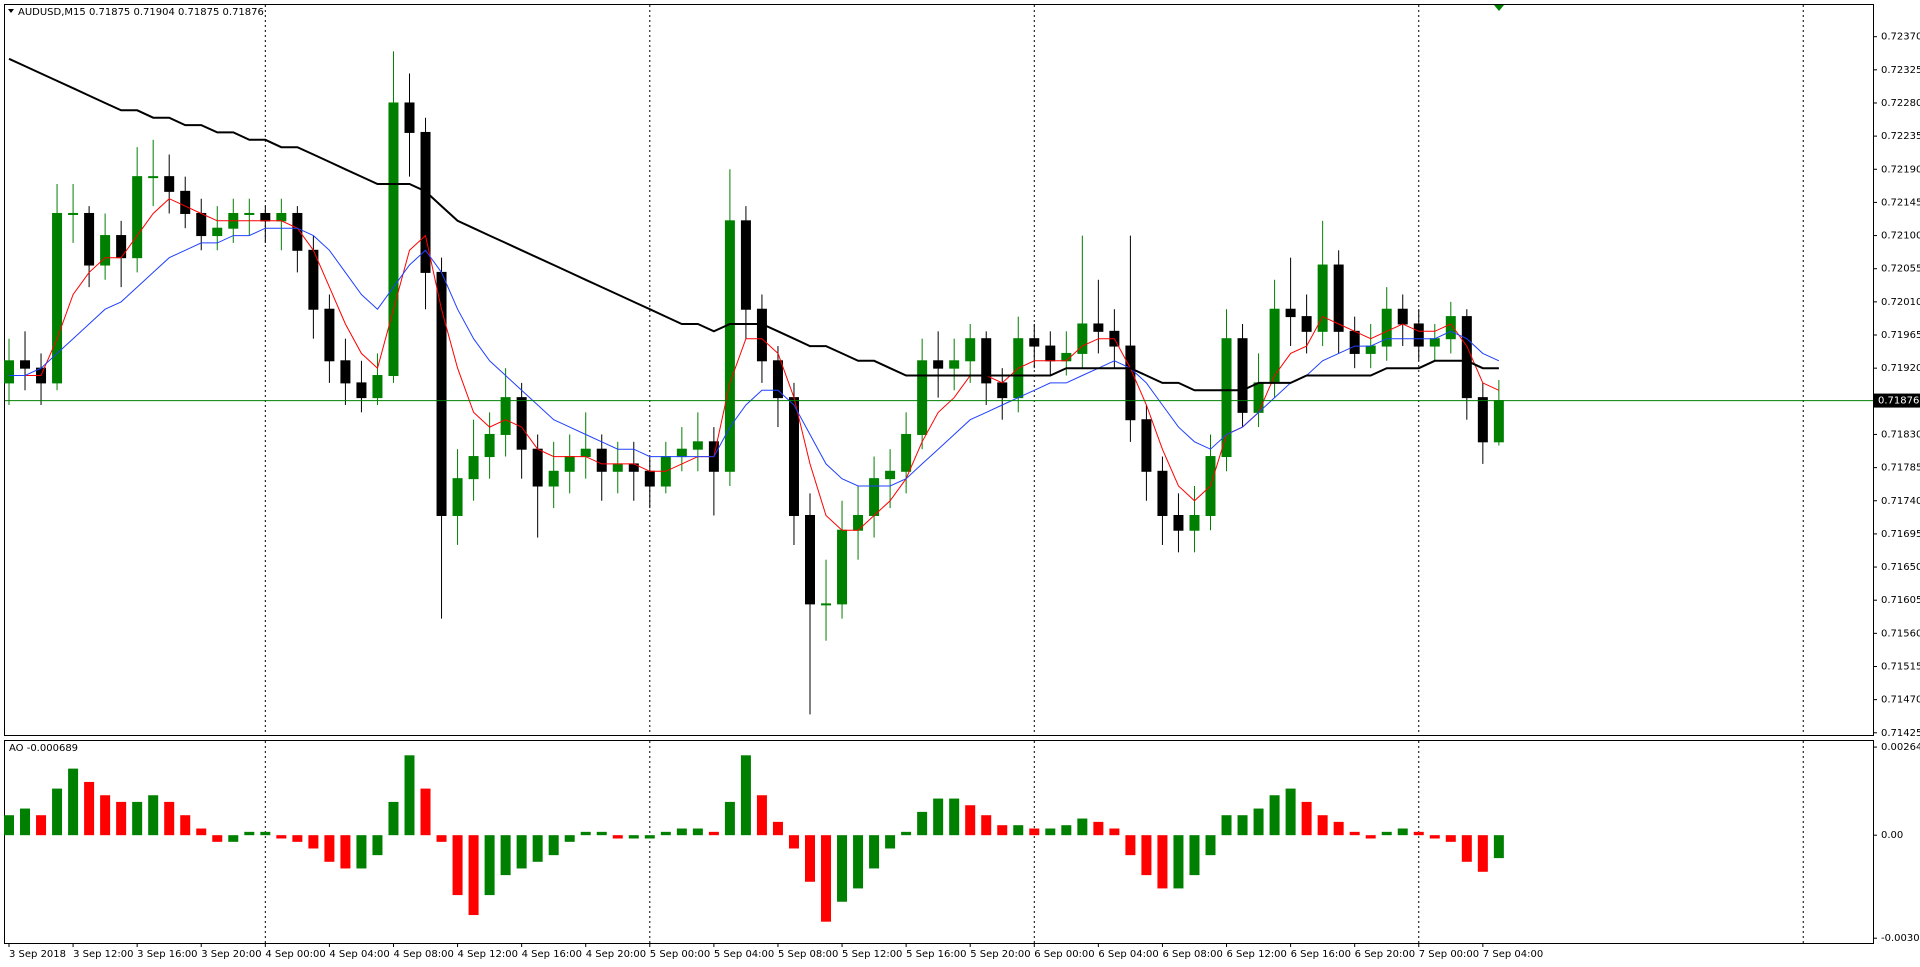 This screenshot has height=967, width=1920. What do you see at coordinates (43, 748) in the screenshot?
I see `indicator-title: AO -0.000689` at bounding box center [43, 748].